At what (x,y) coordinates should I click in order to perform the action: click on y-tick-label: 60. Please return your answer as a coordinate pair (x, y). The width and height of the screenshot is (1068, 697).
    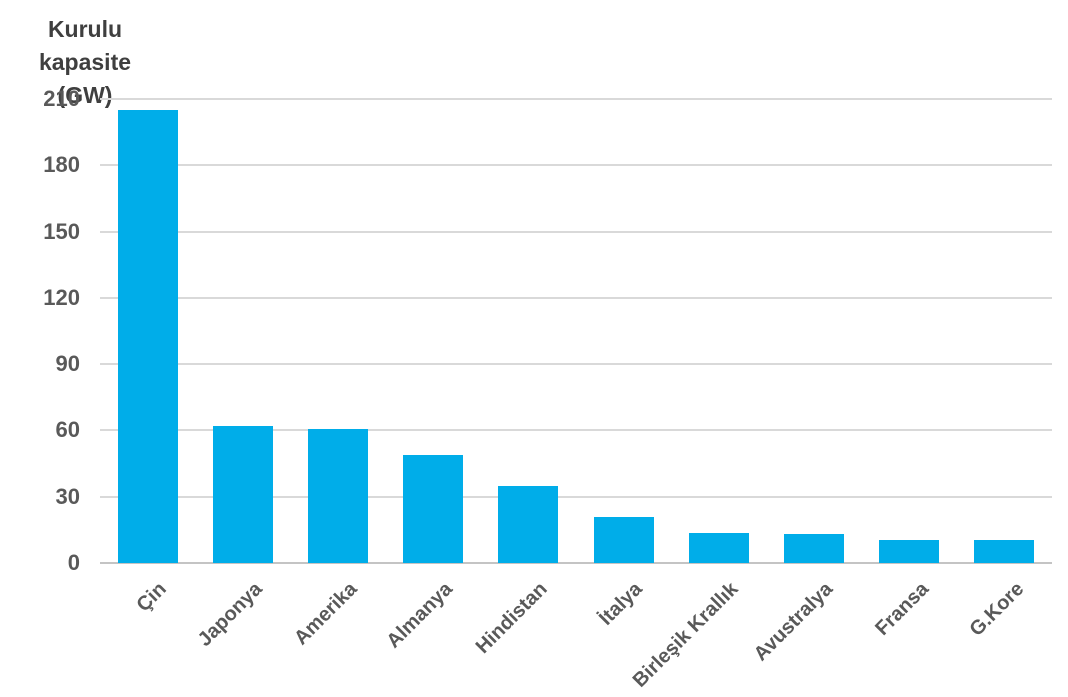
    Looking at the image, I should click on (67, 430).